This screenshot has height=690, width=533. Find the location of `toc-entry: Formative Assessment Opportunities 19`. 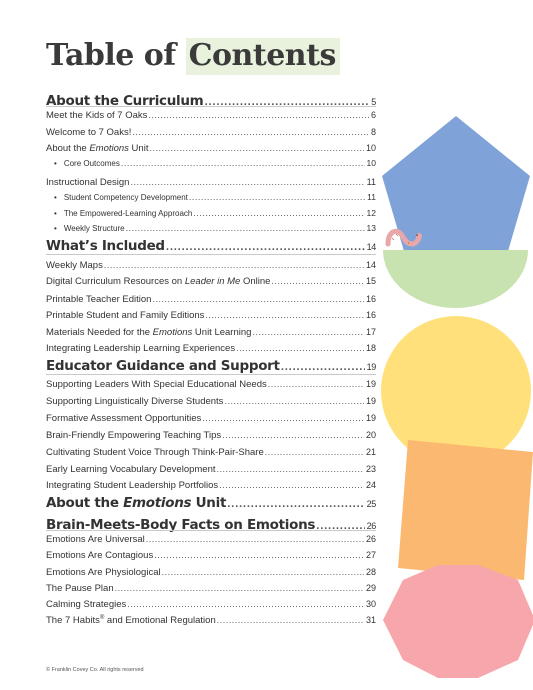

toc-entry: Formative Assessment Opportunities 19 is located at coordinates (211, 418).